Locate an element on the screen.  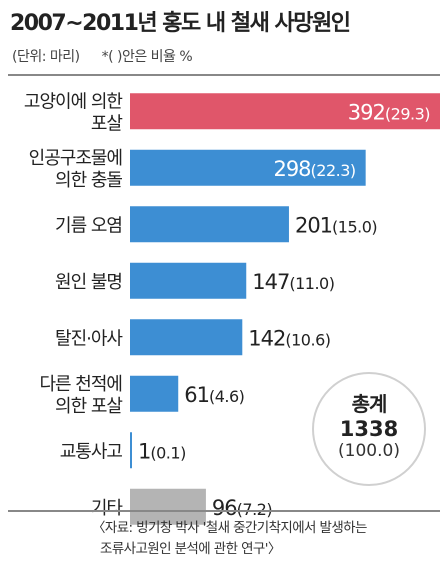
units-line: (단위: 마리) *( )안은 비율 % is located at coordinates (102, 56).